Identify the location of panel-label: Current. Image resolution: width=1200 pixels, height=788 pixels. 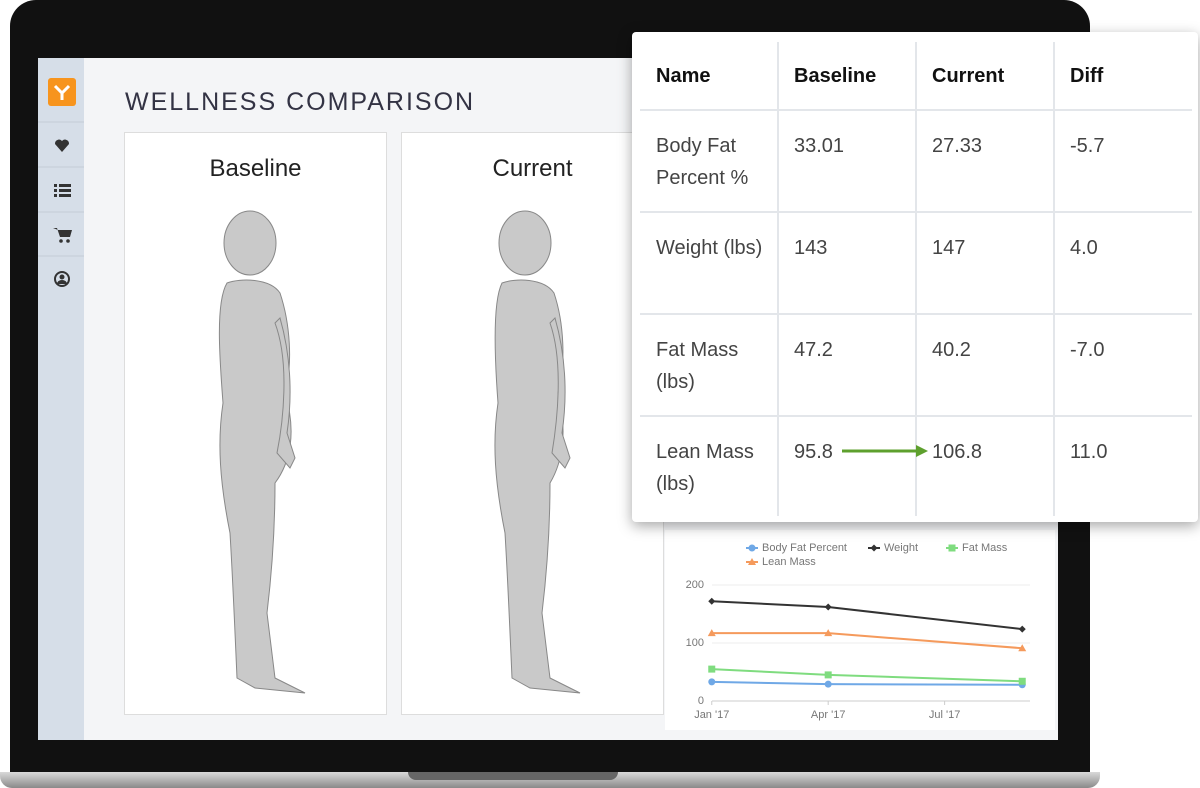
(532, 168).